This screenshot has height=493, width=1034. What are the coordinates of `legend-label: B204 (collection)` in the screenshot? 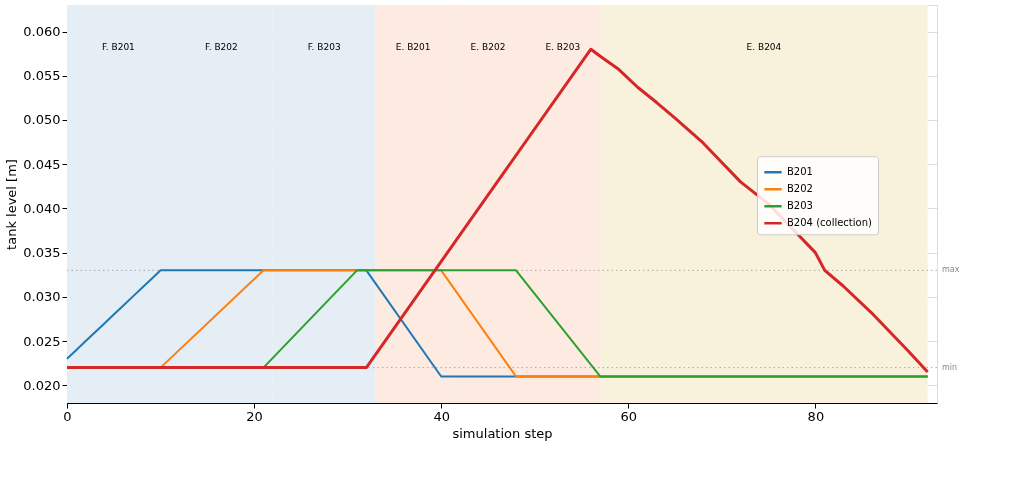 It's located at (830, 223).